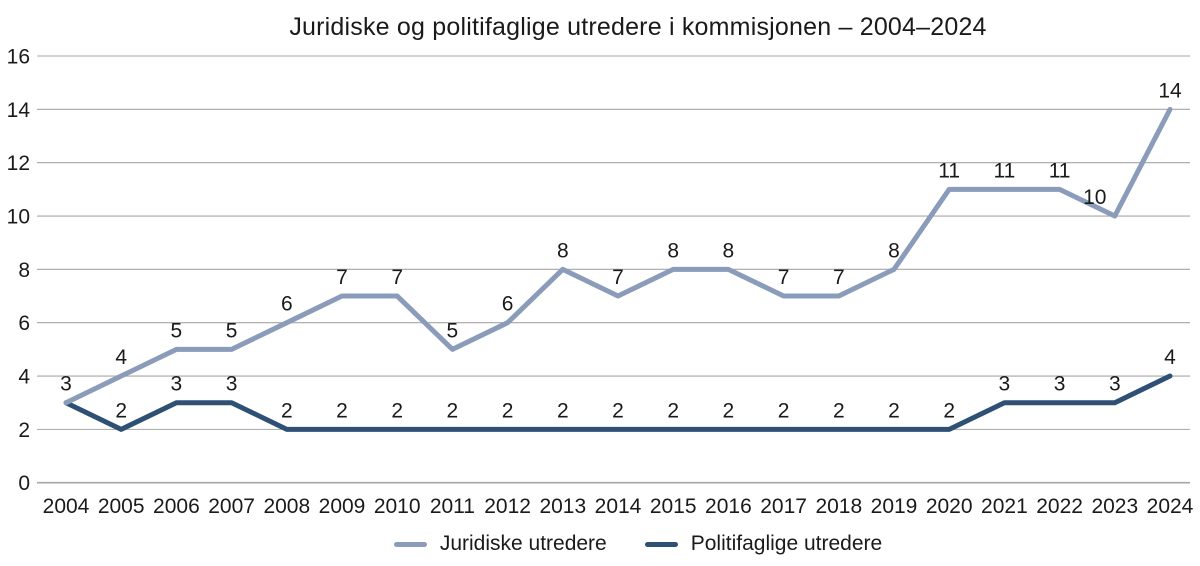 The height and width of the screenshot is (566, 1200). What do you see at coordinates (1059, 506) in the screenshot?
I see `svg-text: 2022` at bounding box center [1059, 506].